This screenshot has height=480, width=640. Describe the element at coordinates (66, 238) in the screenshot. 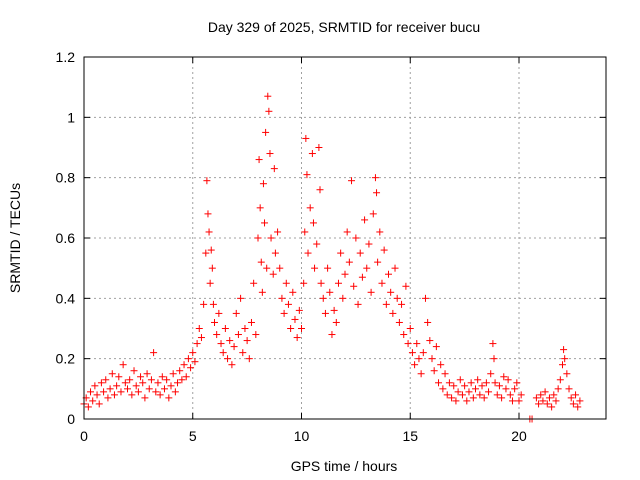

I see `y-tick-label: 0.6` at that location.